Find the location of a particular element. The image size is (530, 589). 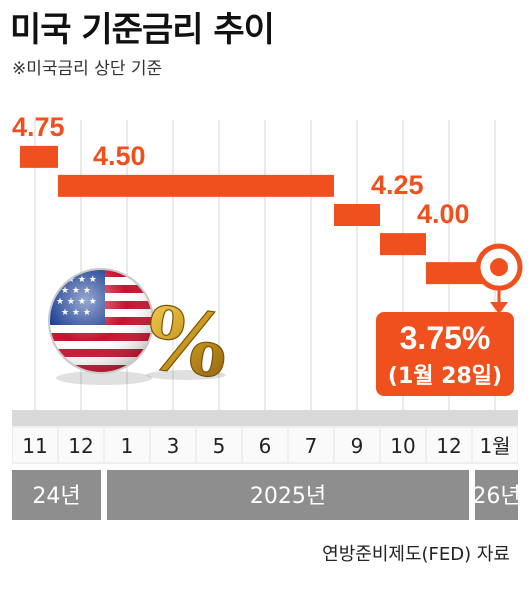

callout-pointer is located at coordinates (499, 308).